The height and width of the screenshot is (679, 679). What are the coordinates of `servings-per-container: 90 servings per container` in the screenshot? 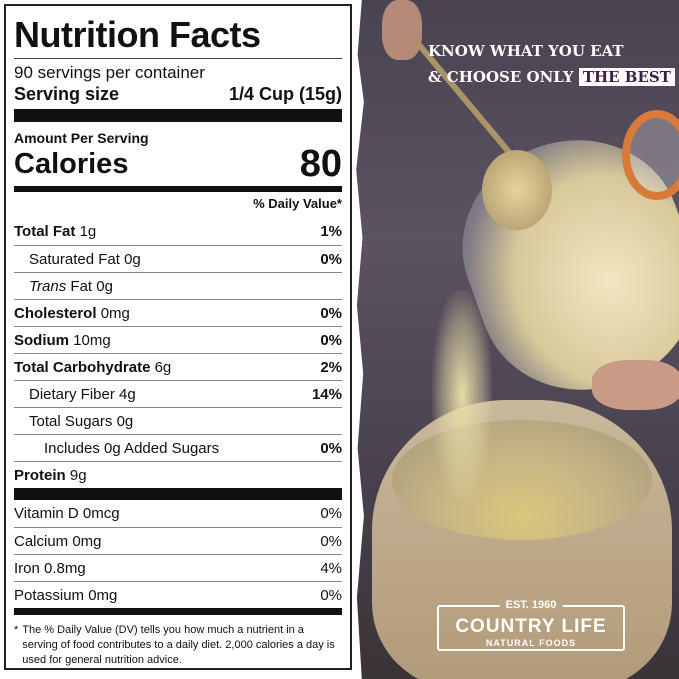 It's located at (109, 72).